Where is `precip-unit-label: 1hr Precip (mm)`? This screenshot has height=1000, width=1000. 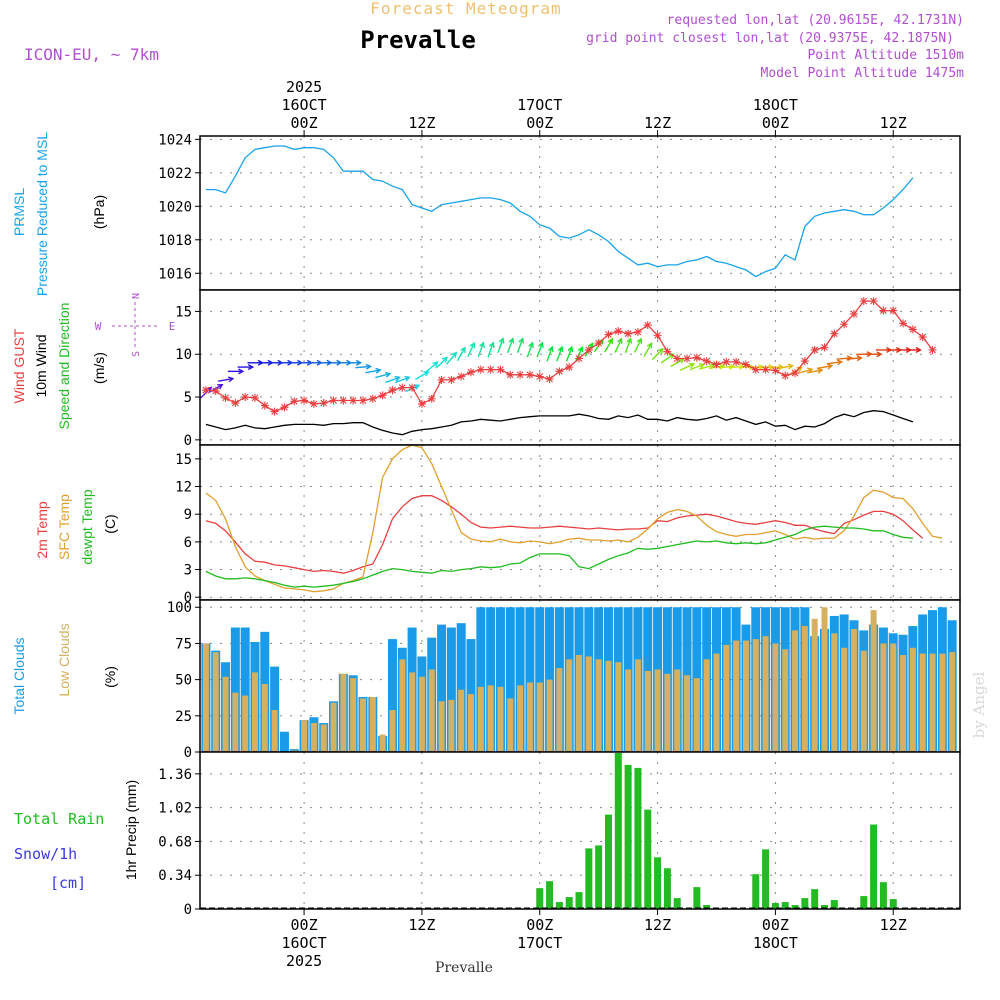 precip-unit-label: 1hr Precip (mm) is located at coordinates (131, 830).